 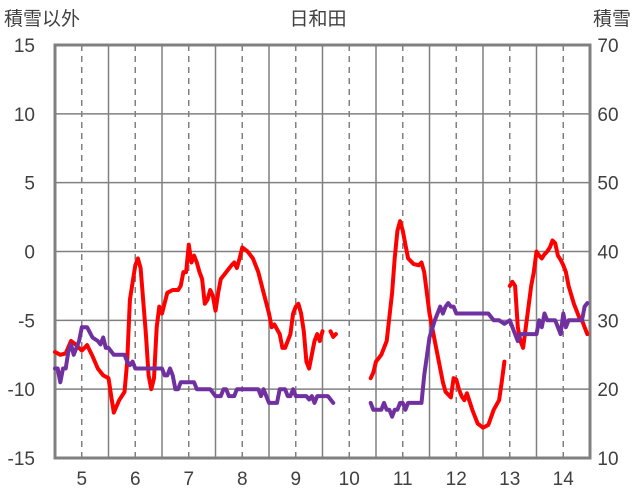 What do you see at coordinates (188, 479) in the screenshot?
I see `x-tick-label: 7` at bounding box center [188, 479].